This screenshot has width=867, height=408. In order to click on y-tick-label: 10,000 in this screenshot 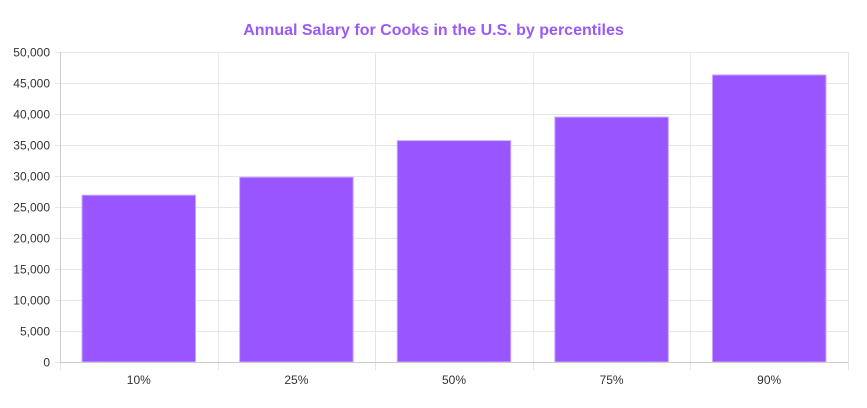, I will do `click(31, 301)`.